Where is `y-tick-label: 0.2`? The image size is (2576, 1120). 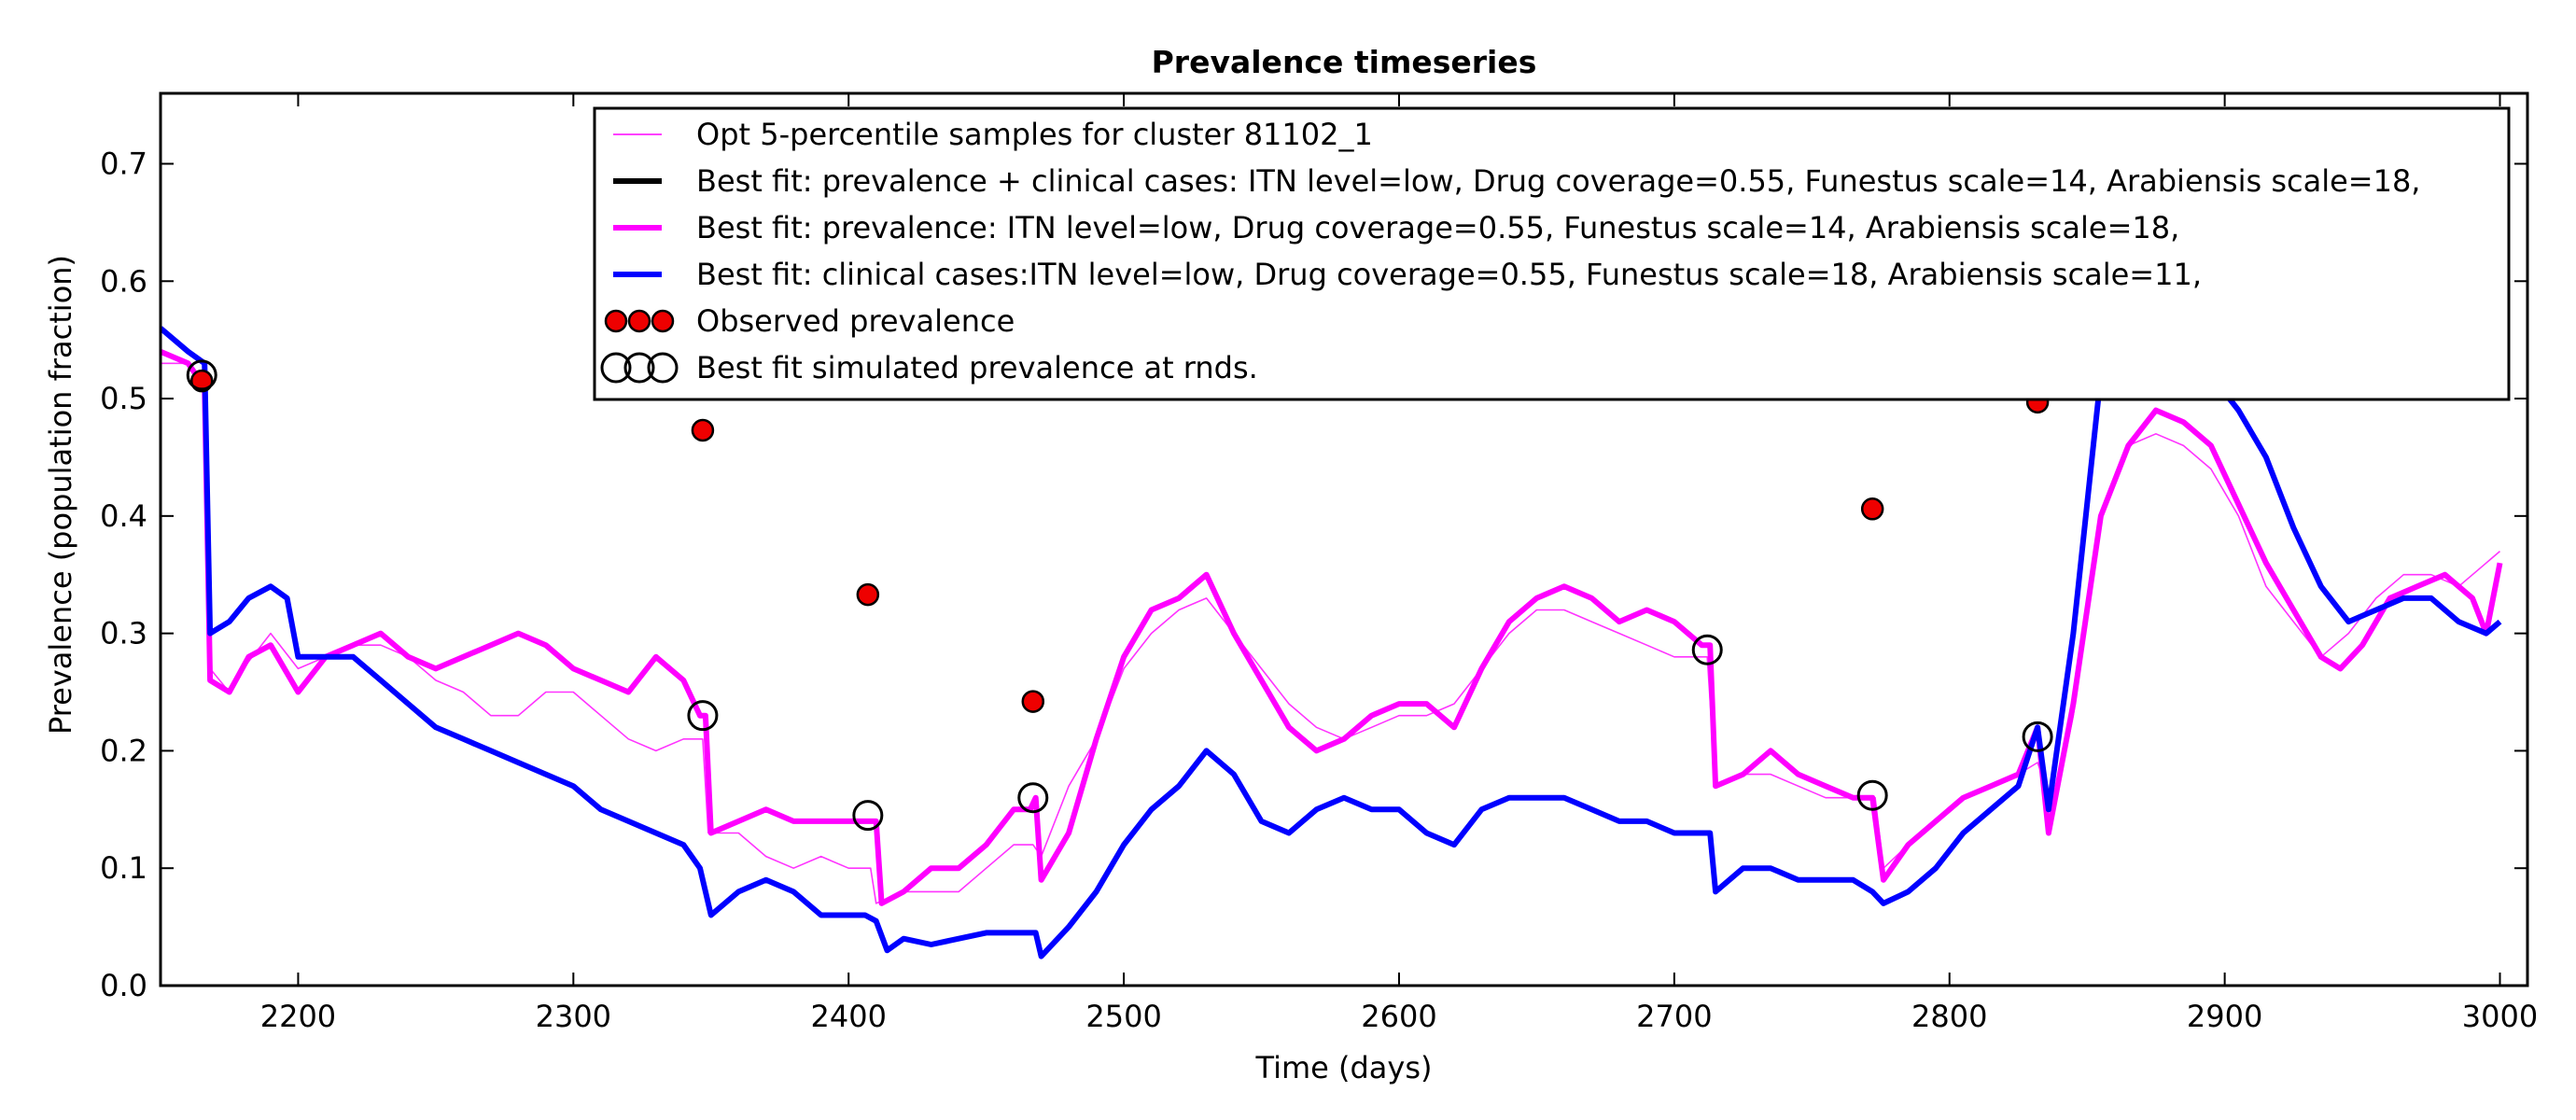 y-tick-label: 0.2 is located at coordinates (123, 750).